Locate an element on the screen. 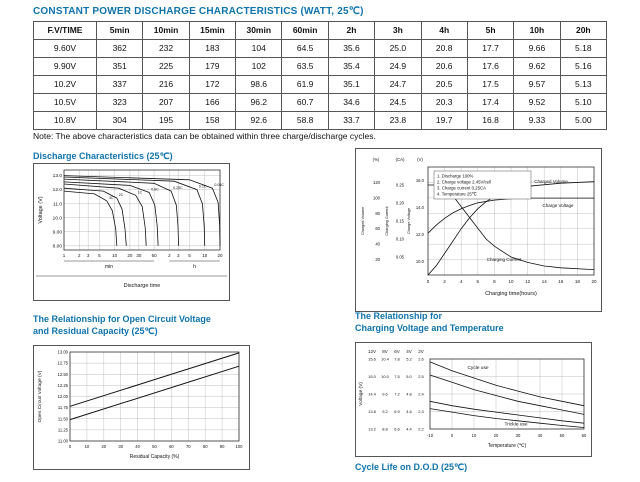  cell-value: 9.57 is located at coordinates (537, 84).